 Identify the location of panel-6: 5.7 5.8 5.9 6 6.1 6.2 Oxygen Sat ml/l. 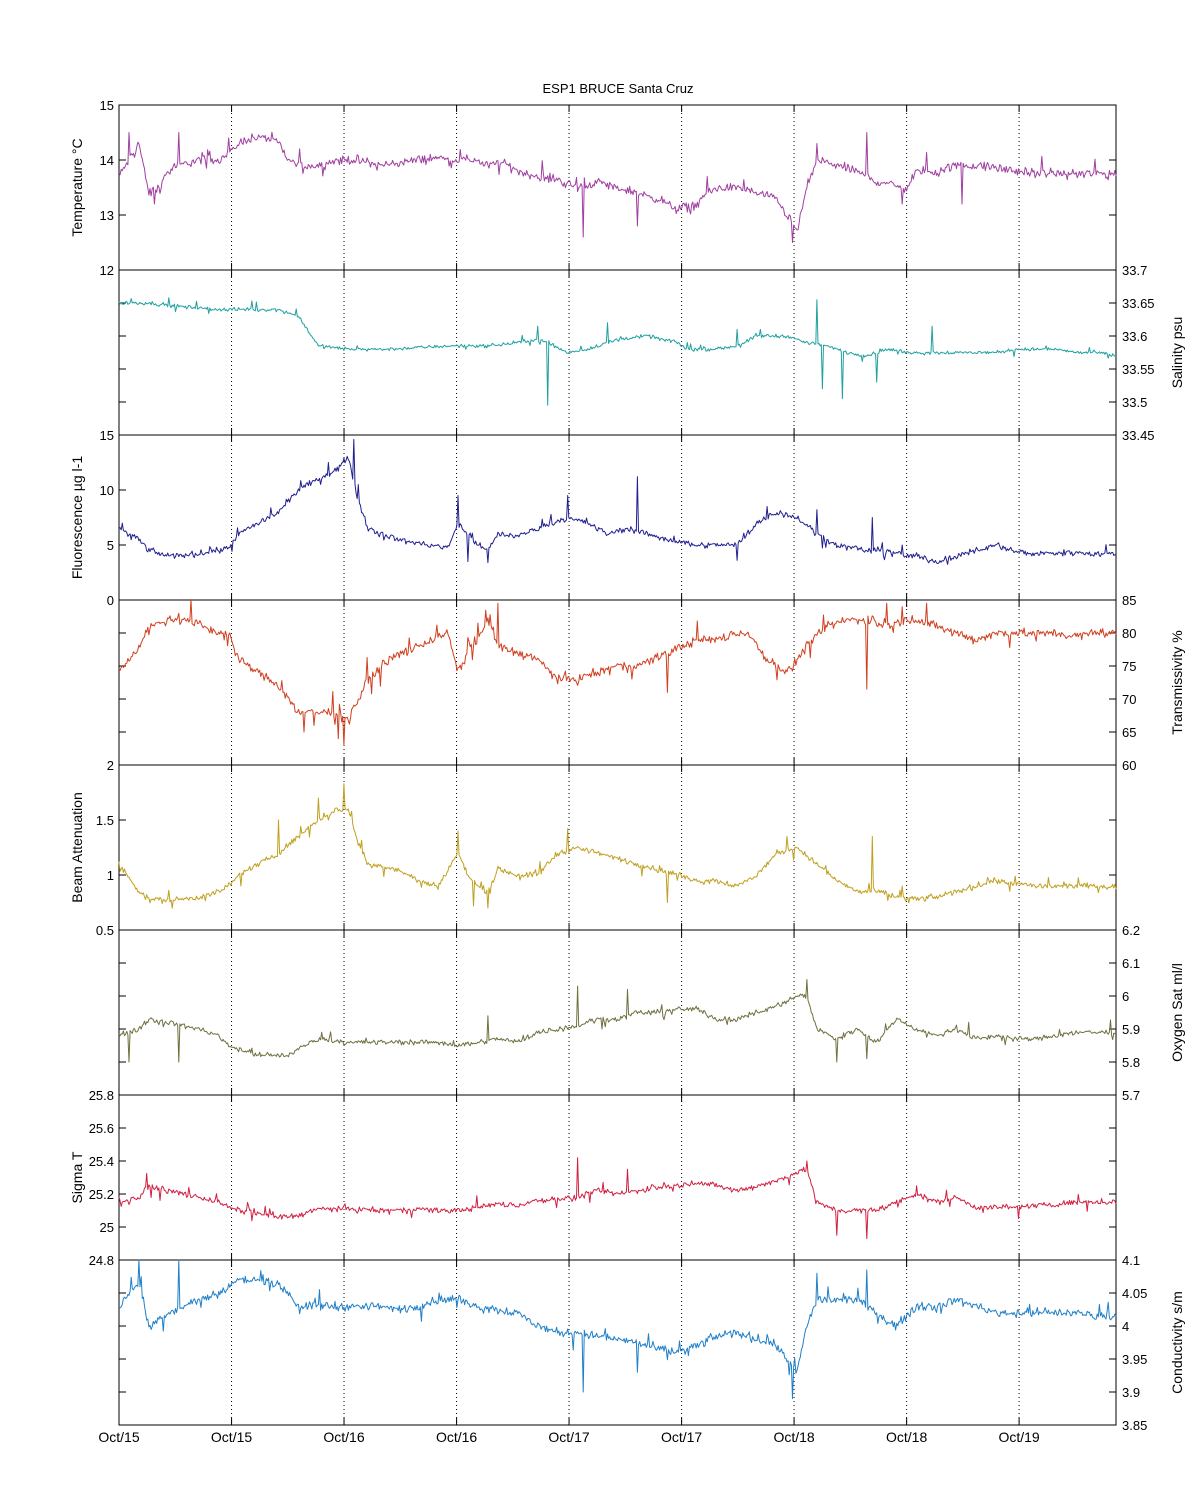
(651, 1013).